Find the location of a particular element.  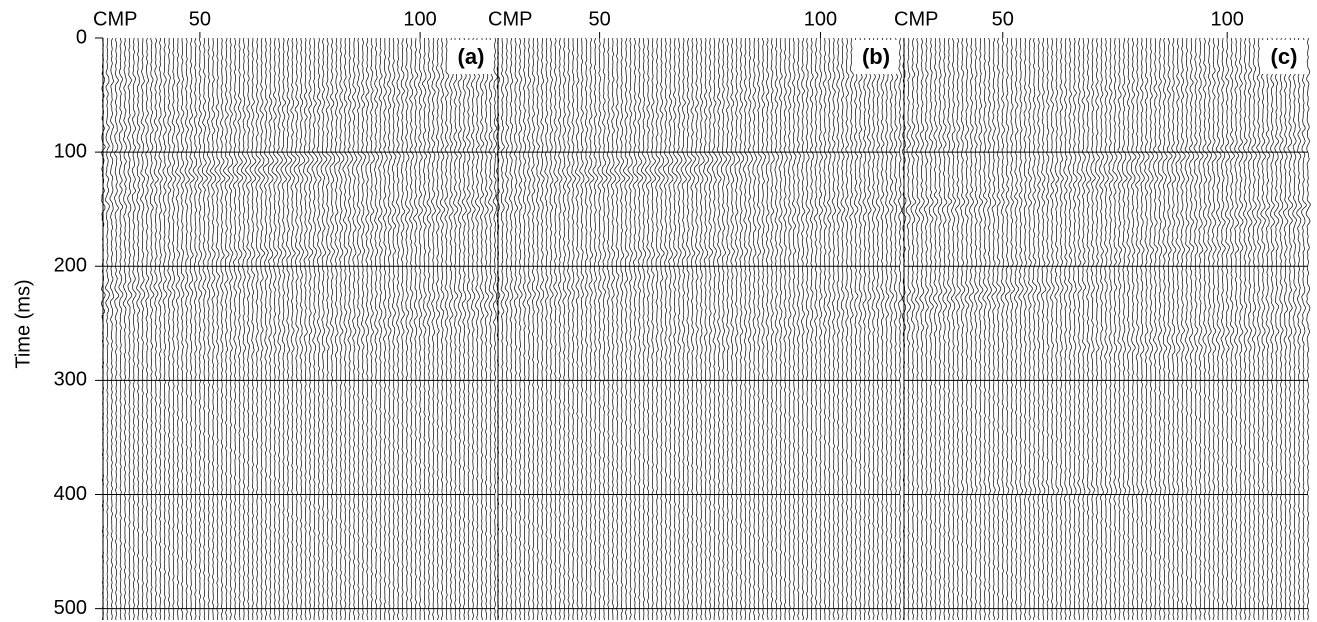

panel-label: (a) is located at coordinates (471, 56).